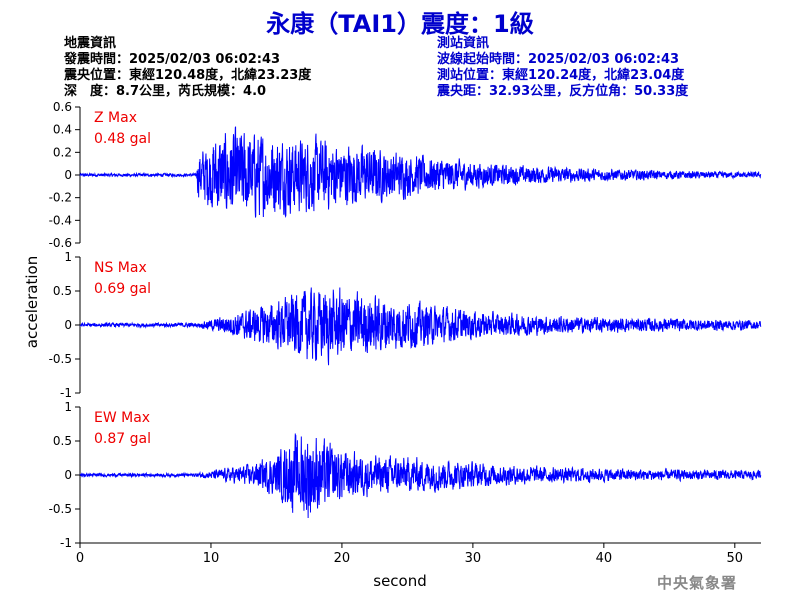 The height and width of the screenshot is (600, 800). Describe the element at coordinates (122, 418) in the screenshot. I see `max-label: EW Max` at that location.